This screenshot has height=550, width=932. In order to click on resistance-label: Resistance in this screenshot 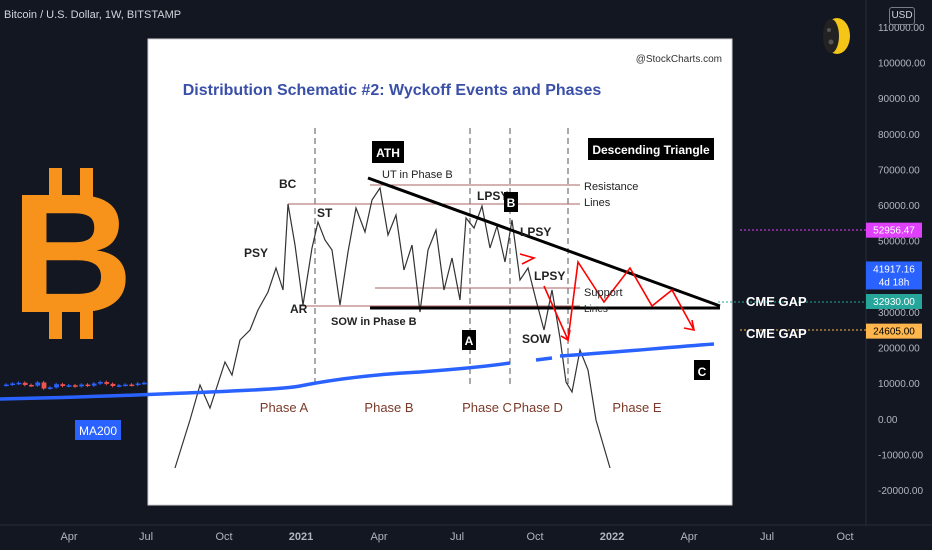, I will do `click(611, 187)`.